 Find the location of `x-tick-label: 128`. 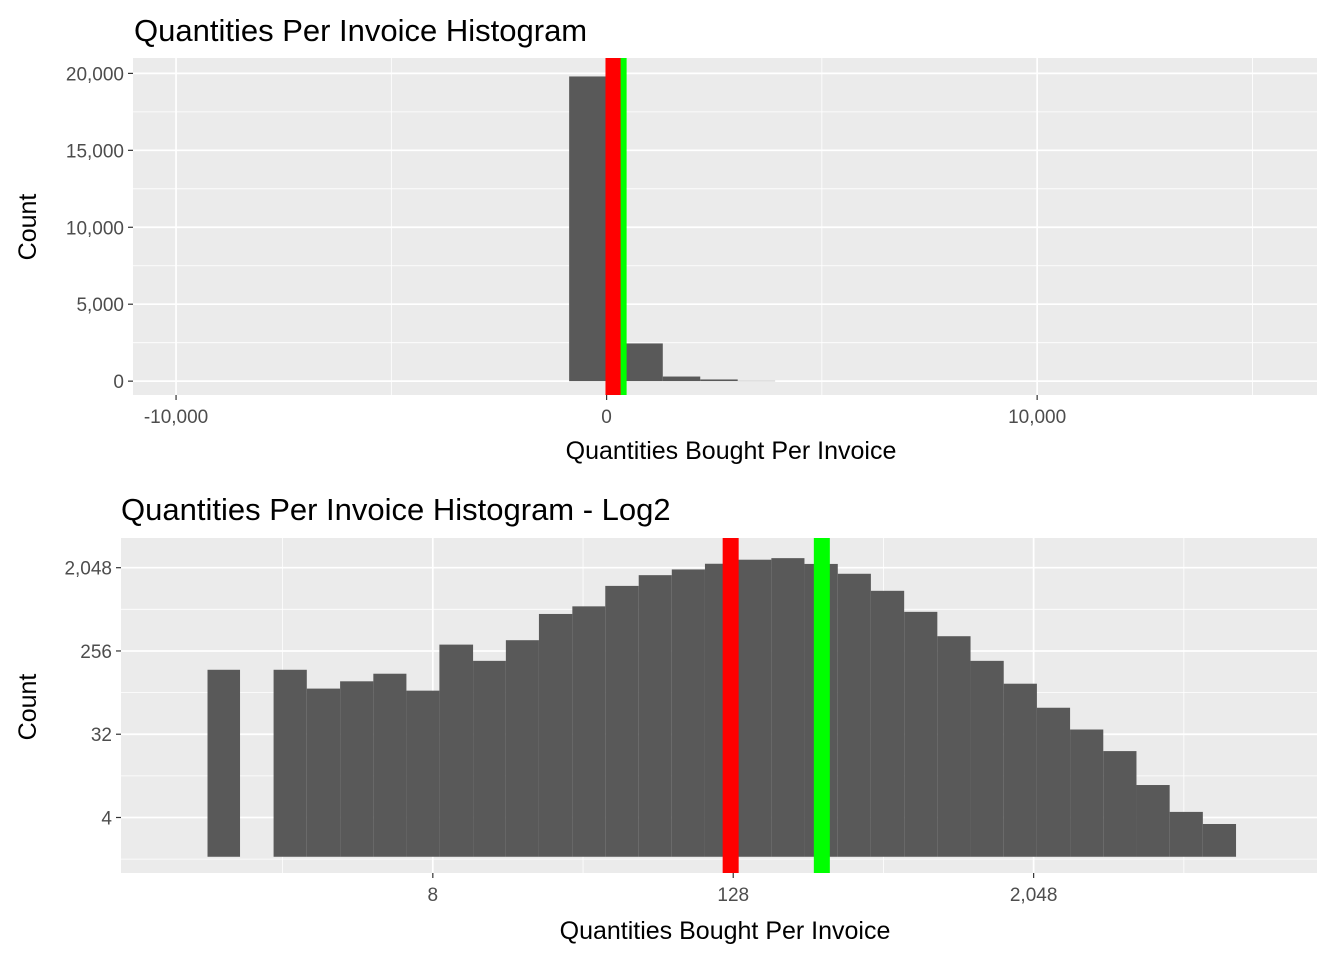

x-tick-label: 128 is located at coordinates (733, 895).